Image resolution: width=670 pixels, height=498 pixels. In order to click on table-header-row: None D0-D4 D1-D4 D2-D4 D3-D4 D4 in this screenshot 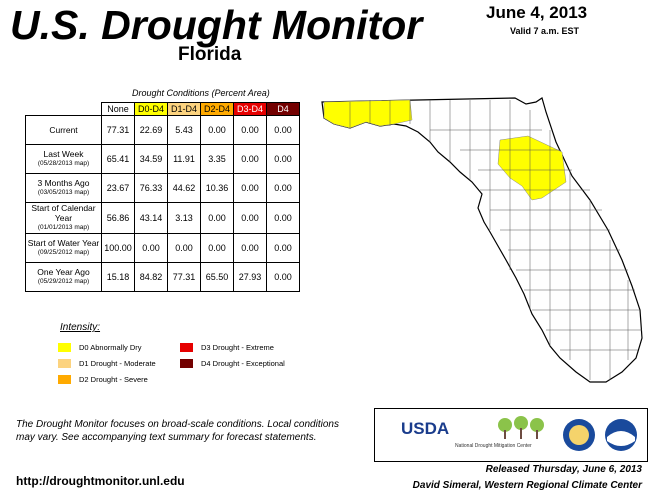, I will do `click(163, 109)`.